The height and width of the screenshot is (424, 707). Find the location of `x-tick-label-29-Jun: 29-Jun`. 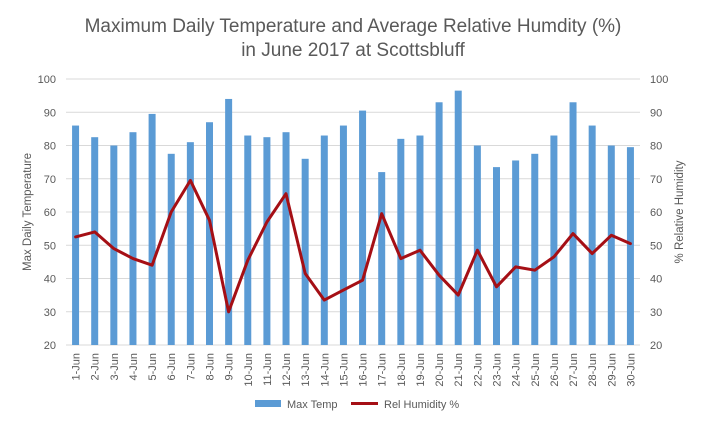

x-tick-label-29-Jun: 29-Jun is located at coordinates (612, 370).